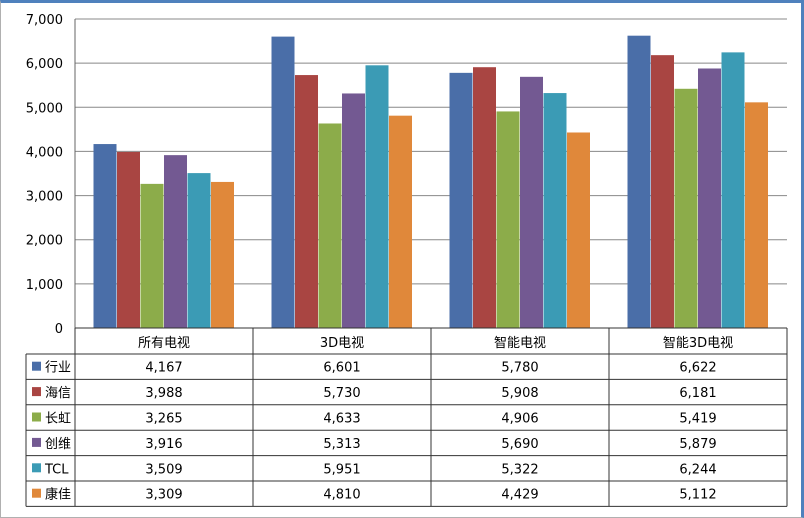 This screenshot has height=518, width=804. I want to click on data-label: 5,690, so click(519, 444).